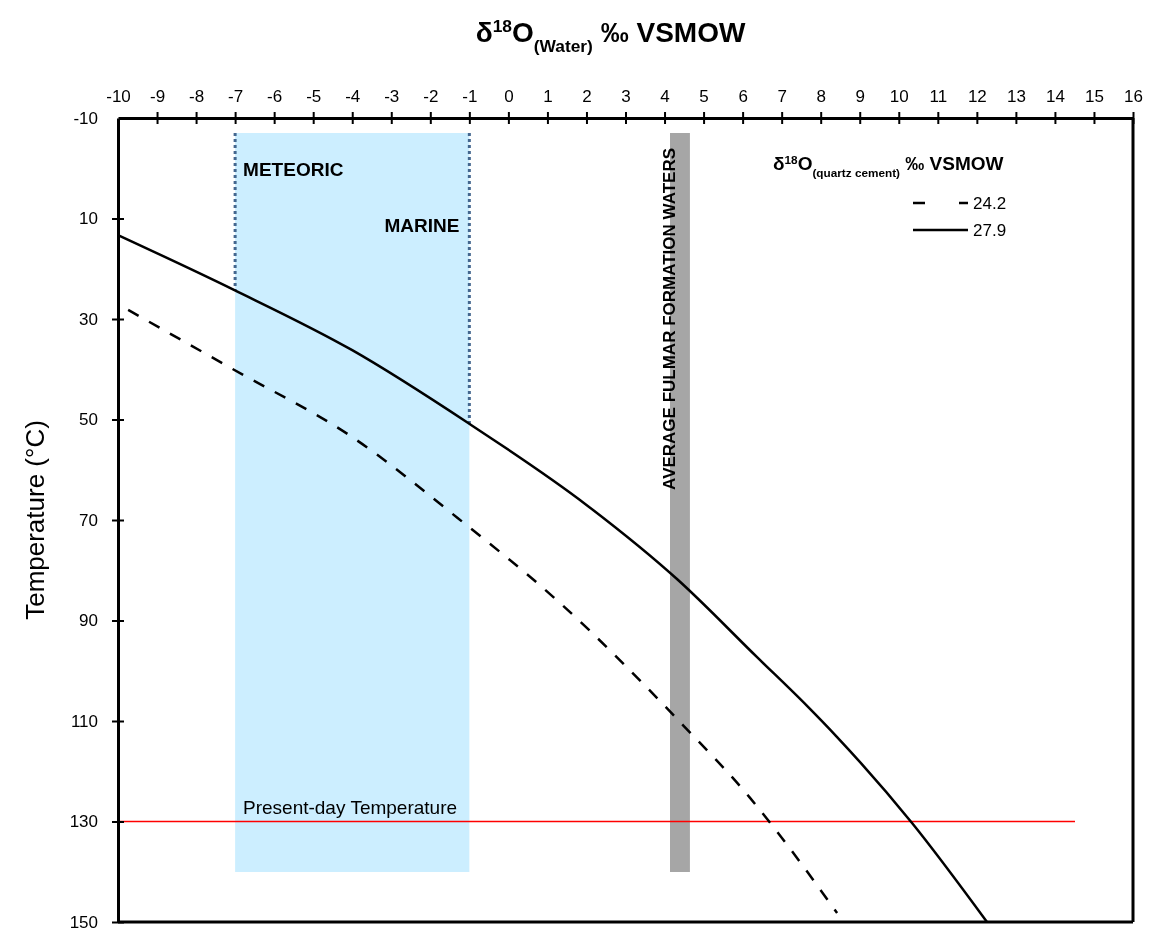 The image size is (1155, 938). Describe the element at coordinates (704, 96) in the screenshot. I see `x-tick-label: 5` at that location.